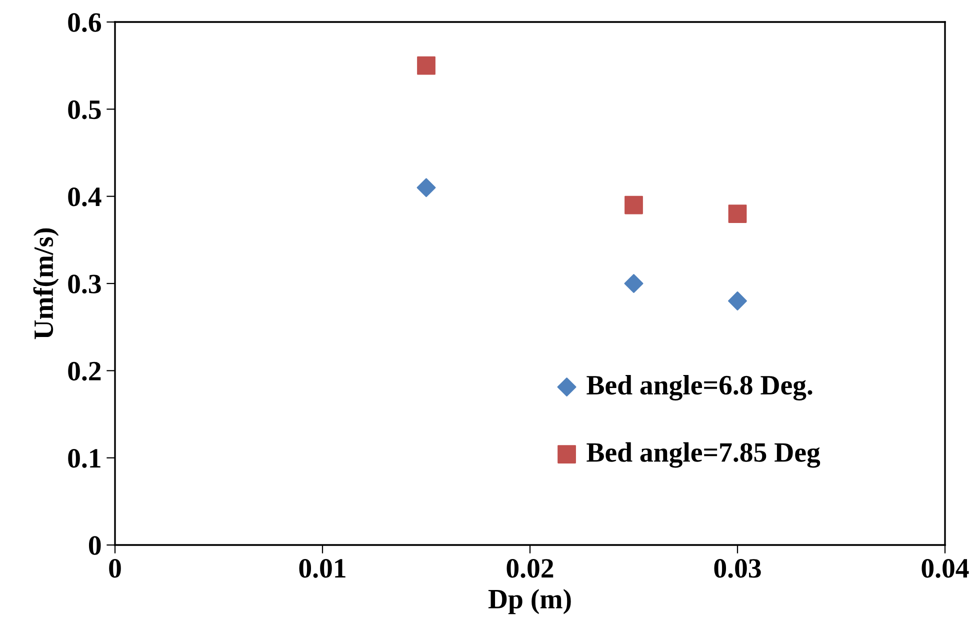  What do you see at coordinates (84, 458) in the screenshot?
I see `y-tick-label: 0.1` at bounding box center [84, 458].